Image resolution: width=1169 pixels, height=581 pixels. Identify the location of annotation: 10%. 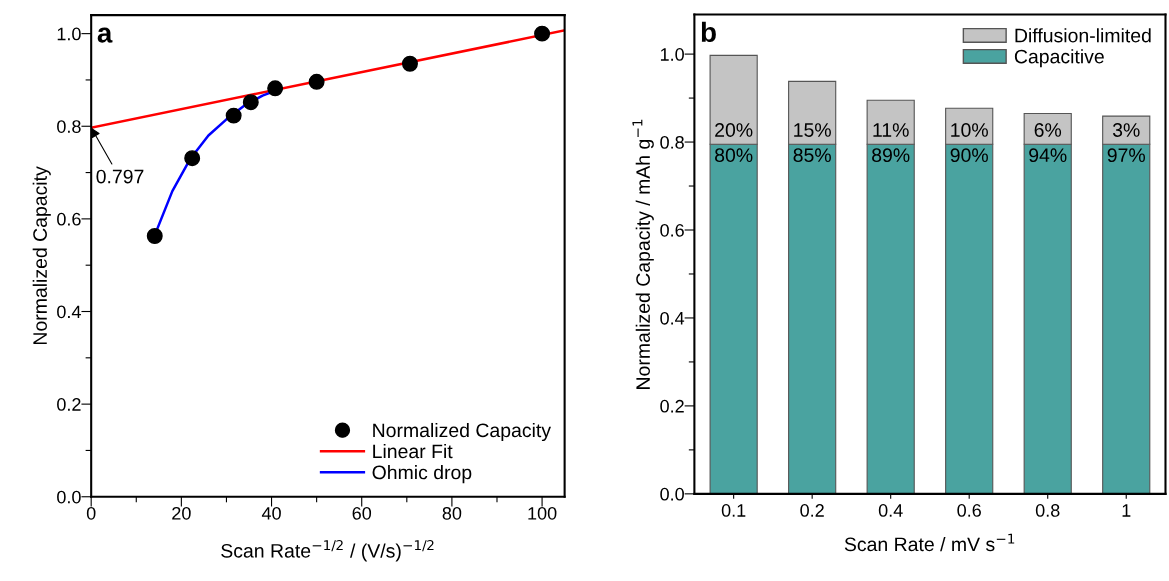
(969, 130).